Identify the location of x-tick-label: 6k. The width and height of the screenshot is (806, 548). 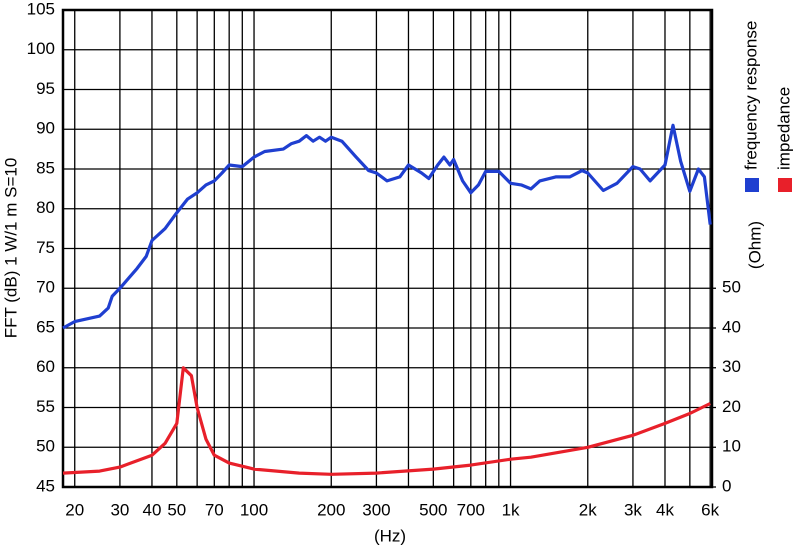
(710, 509).